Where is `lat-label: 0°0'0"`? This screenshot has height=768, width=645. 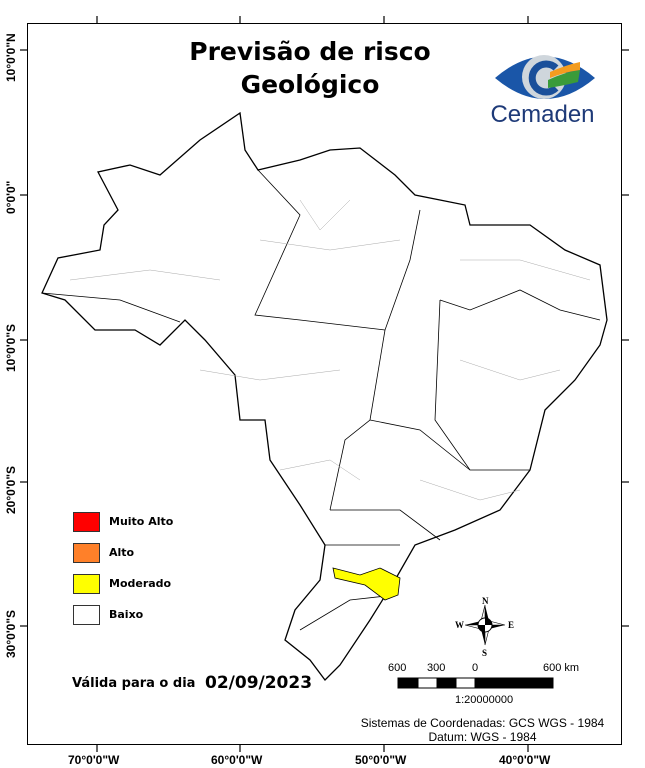 lat-label: 0°0'0" is located at coordinates (11, 197).